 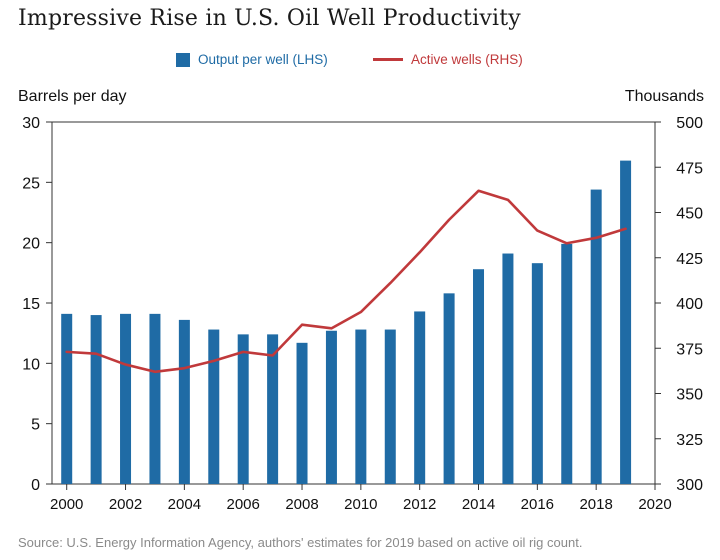 What do you see at coordinates (243, 409) in the screenshot?
I see `bar-output-2006` at bounding box center [243, 409].